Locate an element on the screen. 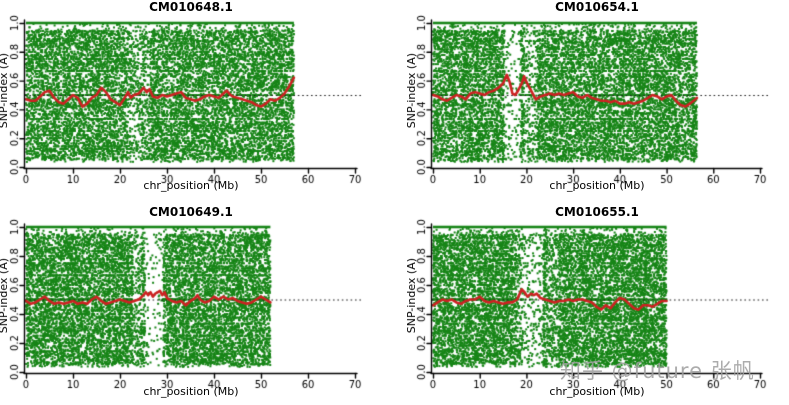  watermark-text: 知乎 @future 张帆 is located at coordinates (657, 371).